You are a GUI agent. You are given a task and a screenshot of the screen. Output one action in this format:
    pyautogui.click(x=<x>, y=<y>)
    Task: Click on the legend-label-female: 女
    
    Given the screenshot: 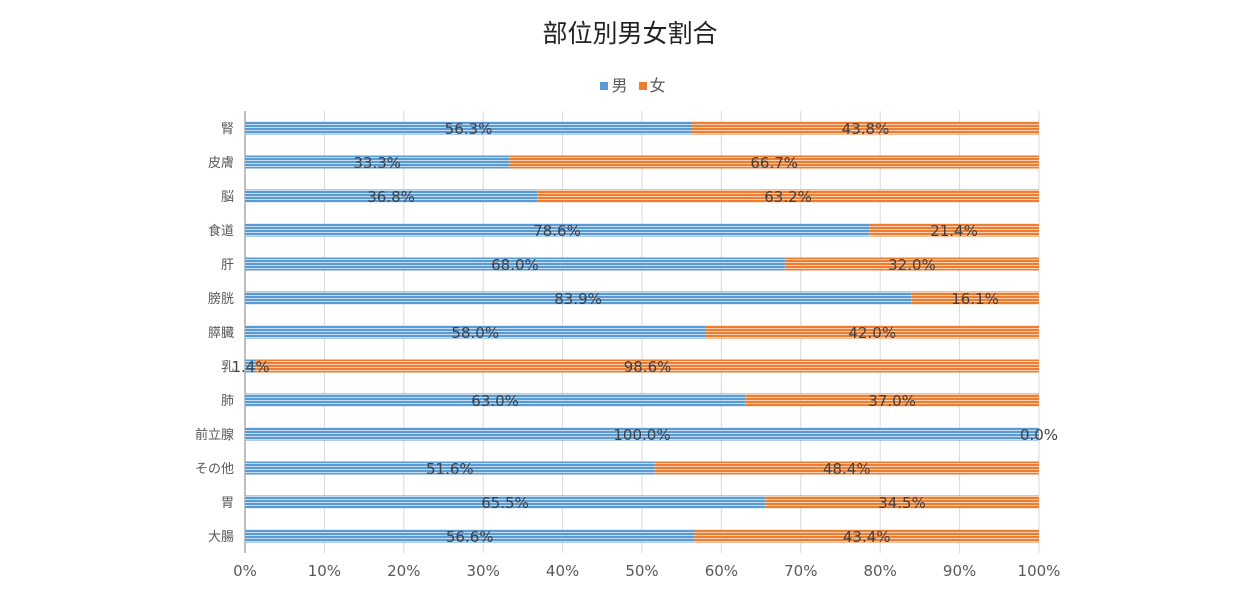 What is the action you would take?
    pyautogui.click(x=657, y=85)
    